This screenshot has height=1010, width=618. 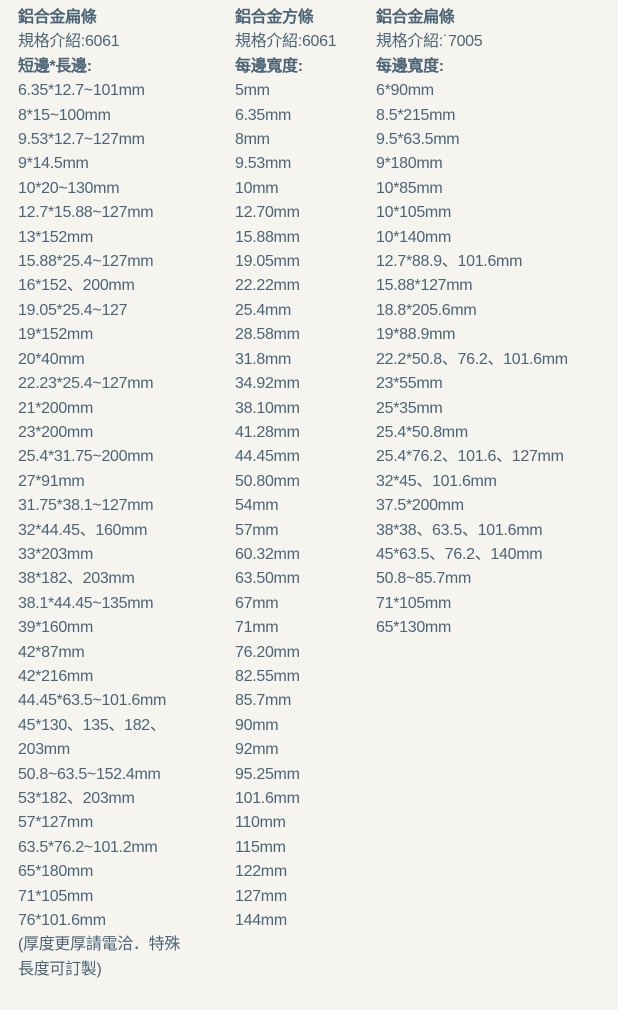 What do you see at coordinates (416, 115) in the screenshot?
I see `size-item: 8.5*215mm` at bounding box center [416, 115].